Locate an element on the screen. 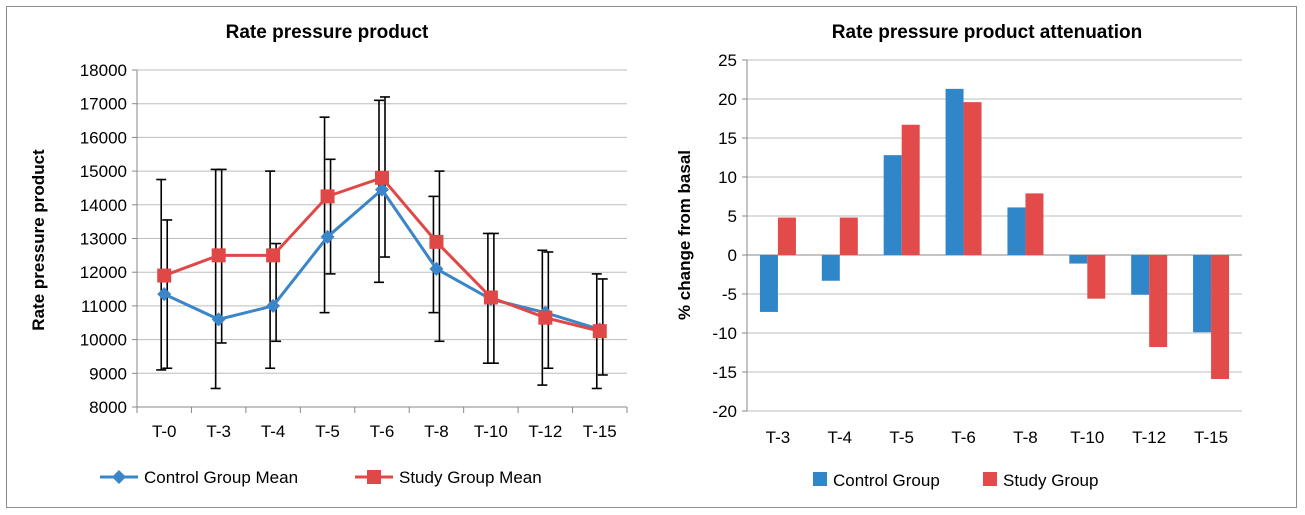 The width and height of the screenshot is (1305, 515). y-tick-label: 17000 is located at coordinates (103, 104).